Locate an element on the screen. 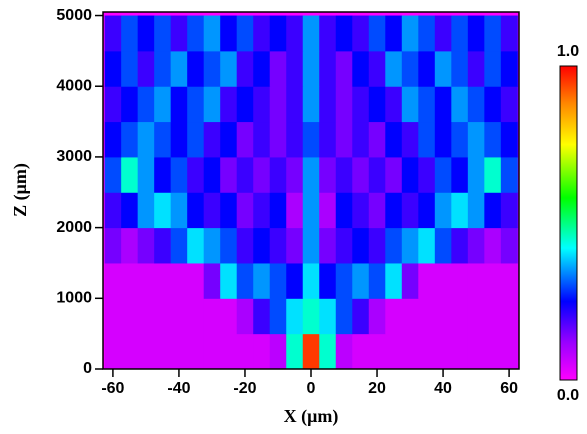  x-tick-label: -40 is located at coordinates (178, 388).